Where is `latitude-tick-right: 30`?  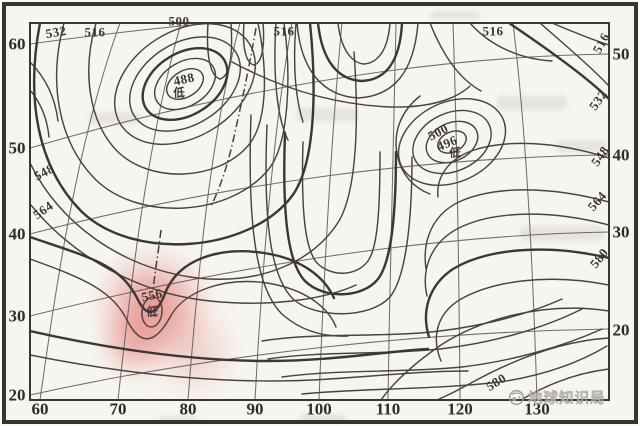
latitude-tick-right: 30 is located at coordinates (621, 232).